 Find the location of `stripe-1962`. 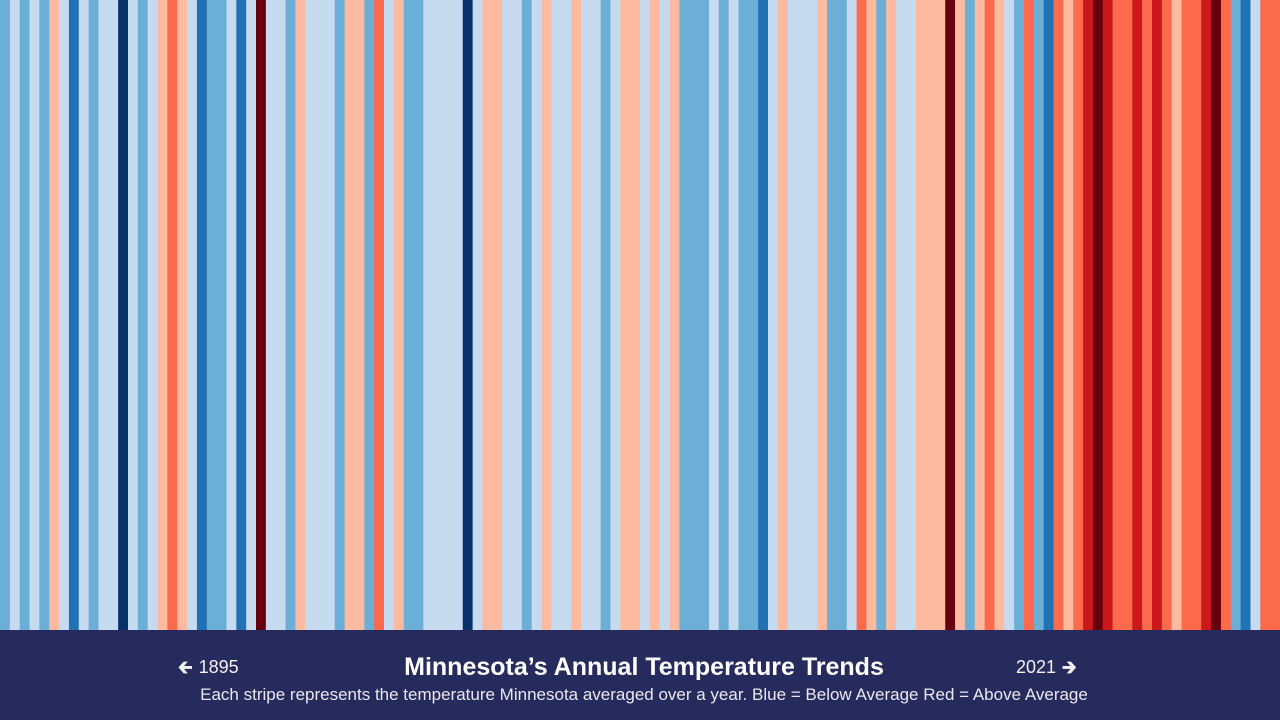

stripe-1962 is located at coordinates (665, 315).